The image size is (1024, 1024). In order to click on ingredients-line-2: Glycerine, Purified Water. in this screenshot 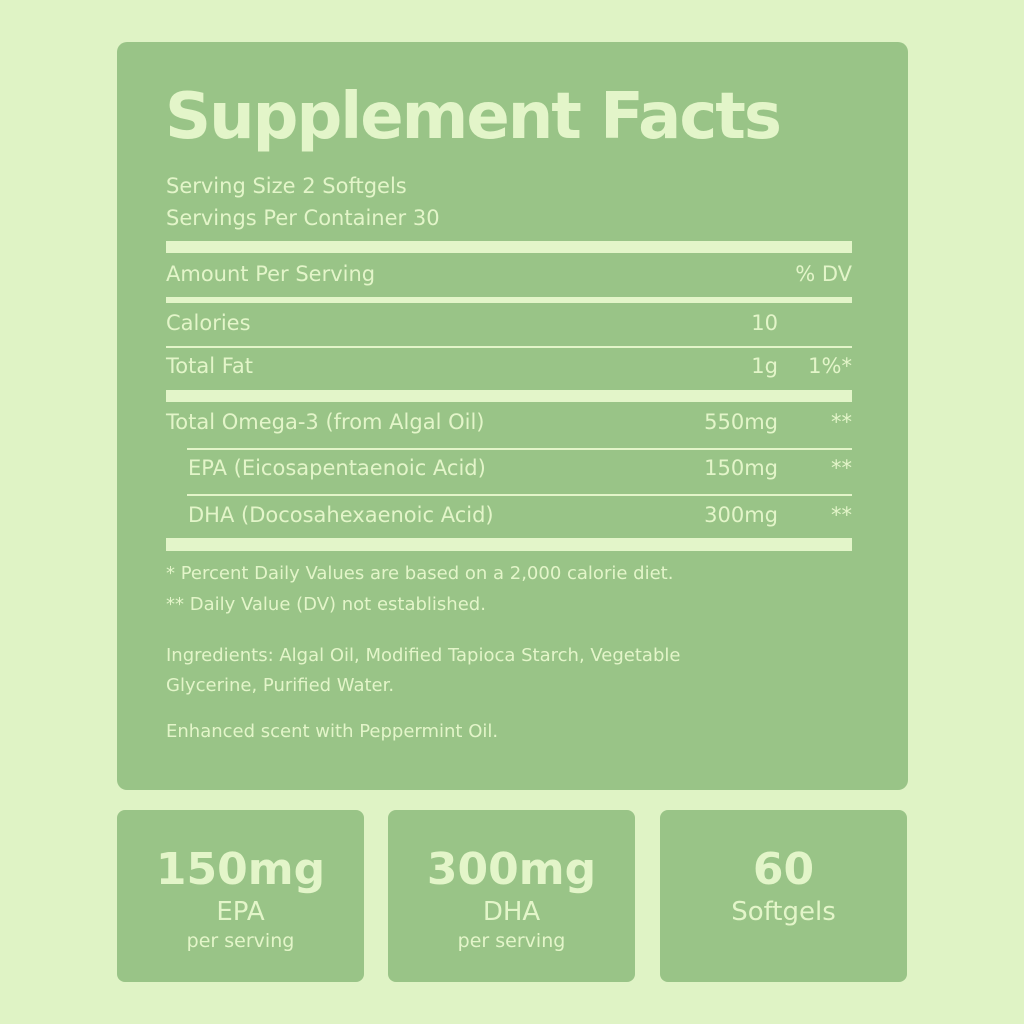, I will do `click(280, 685)`.